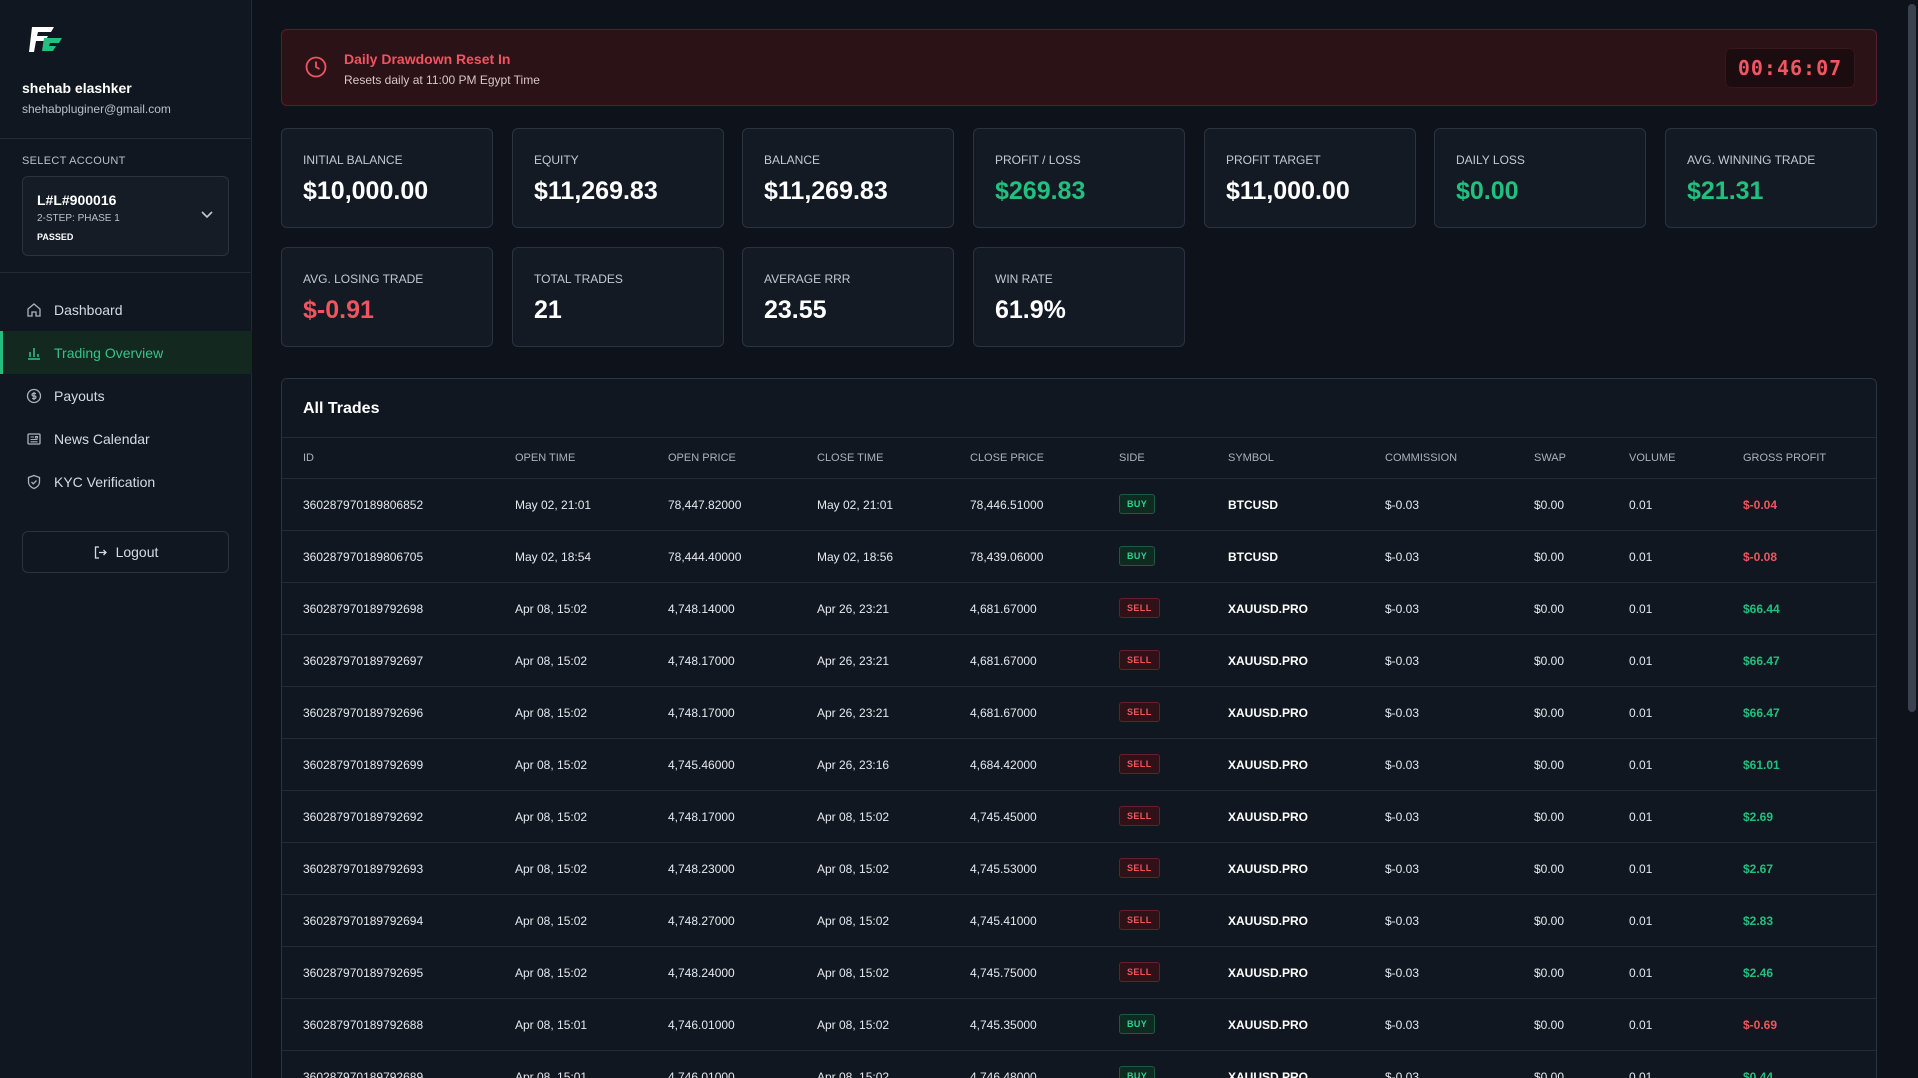 This screenshot has height=1078, width=1918. Describe the element at coordinates (1760, 505) in the screenshot. I see `gross-profit: $-0.04` at that location.